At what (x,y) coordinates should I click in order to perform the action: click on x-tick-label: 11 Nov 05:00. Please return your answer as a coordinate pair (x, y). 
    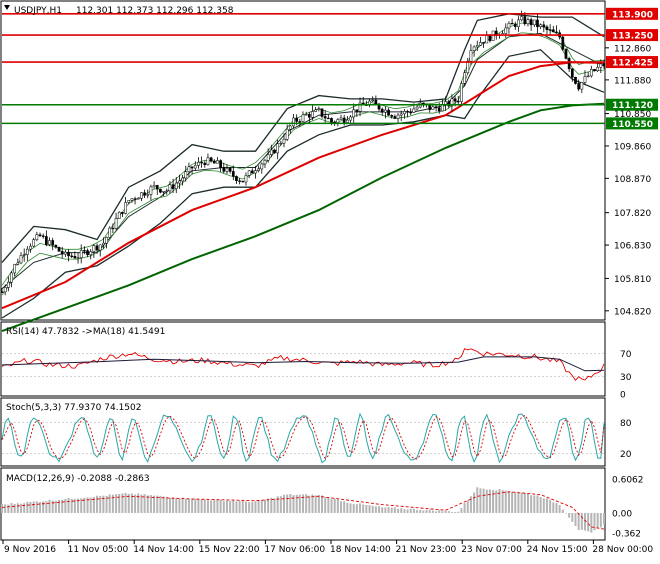
    Looking at the image, I should click on (98, 550).